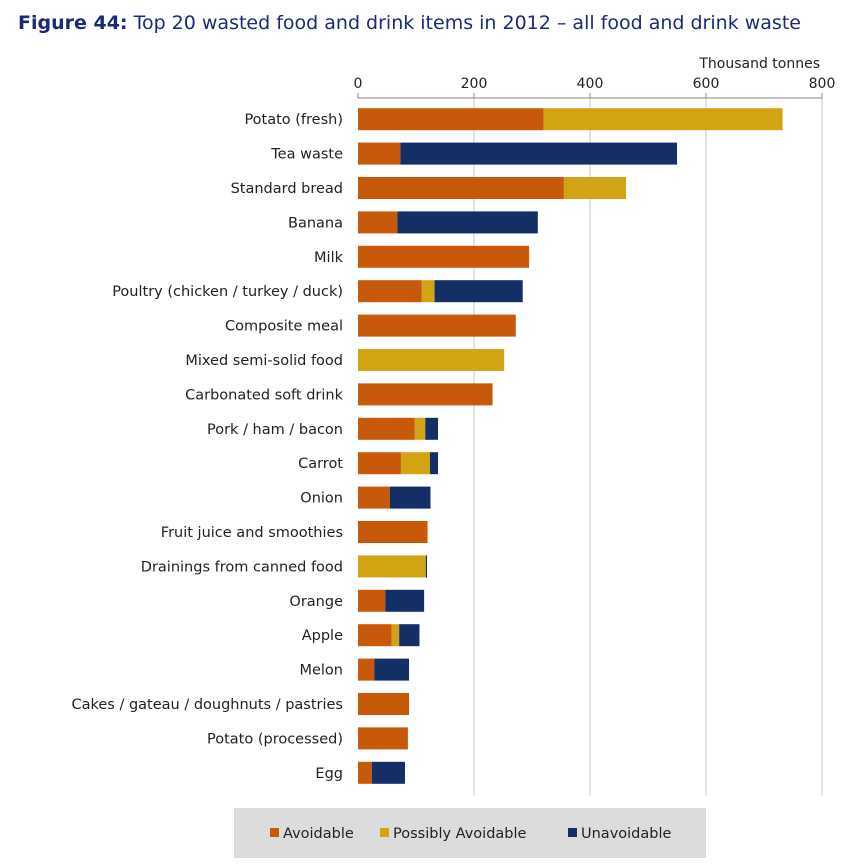 Image resolution: width=860 pixels, height=864 pixels. Describe the element at coordinates (73, 23) in the screenshot. I see `figure-number: Figure 44:` at that location.